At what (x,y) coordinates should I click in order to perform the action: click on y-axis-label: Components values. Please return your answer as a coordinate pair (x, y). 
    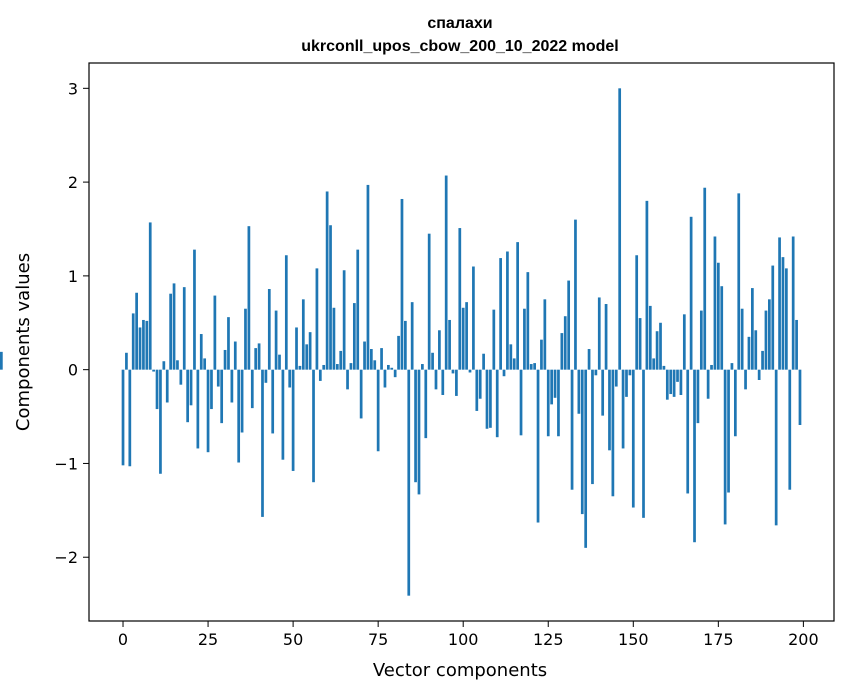
    Looking at the image, I should click on (23, 342).